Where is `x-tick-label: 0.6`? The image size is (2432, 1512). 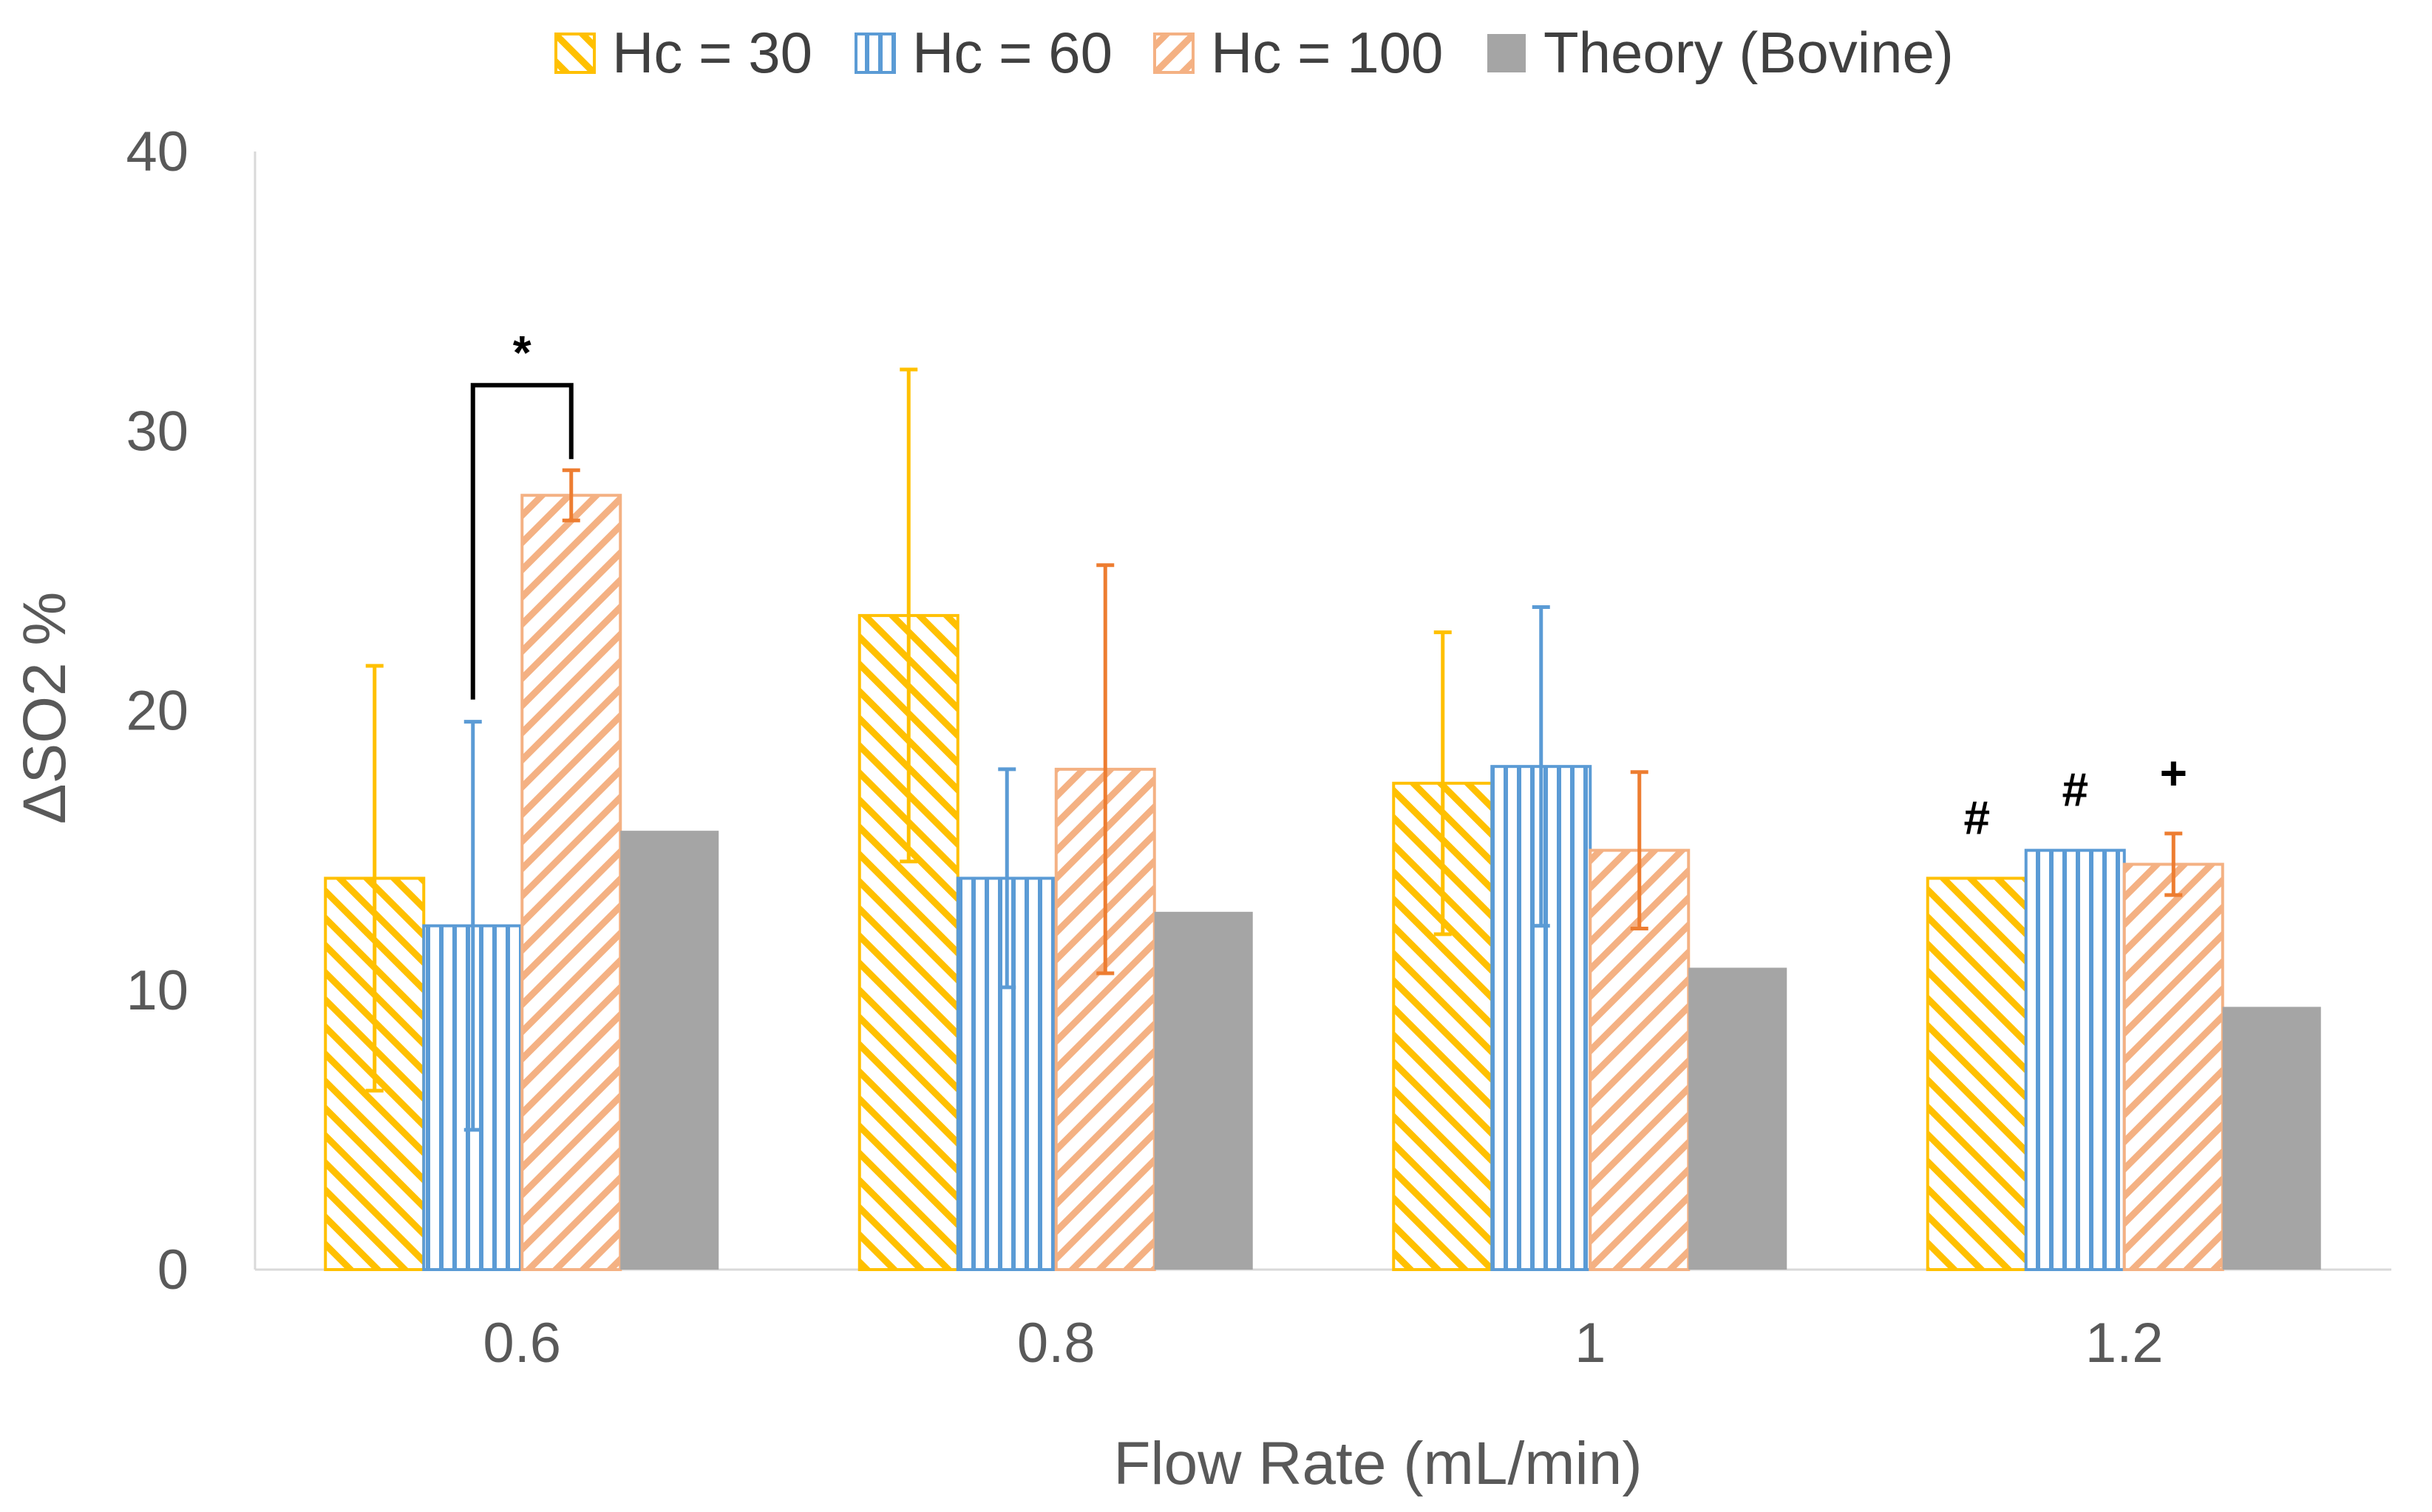 x-tick-label: 0.6 is located at coordinates (522, 1344).